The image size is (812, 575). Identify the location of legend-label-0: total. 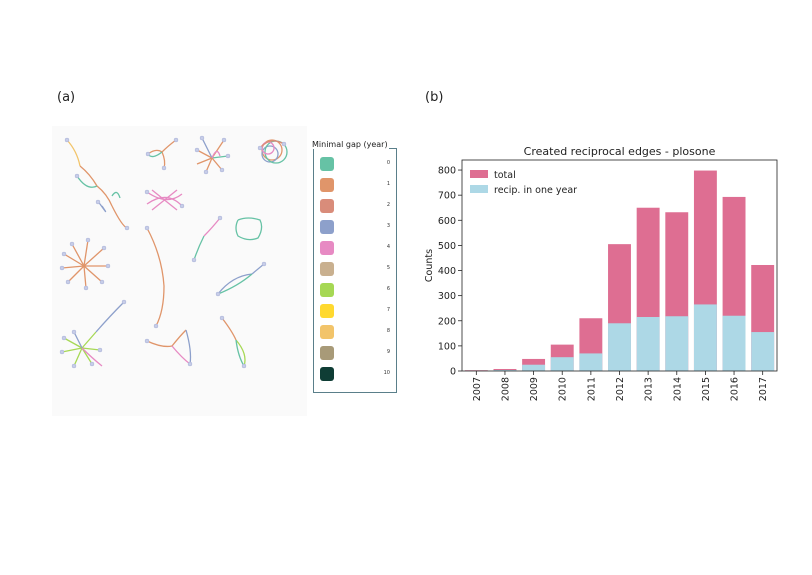
(505, 175).